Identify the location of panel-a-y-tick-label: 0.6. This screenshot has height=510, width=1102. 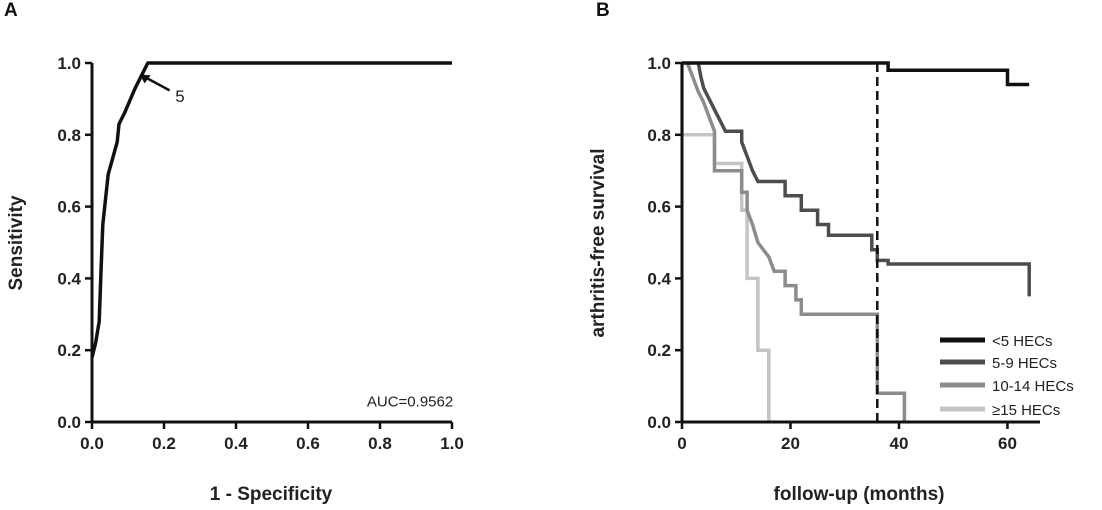
(69, 207).